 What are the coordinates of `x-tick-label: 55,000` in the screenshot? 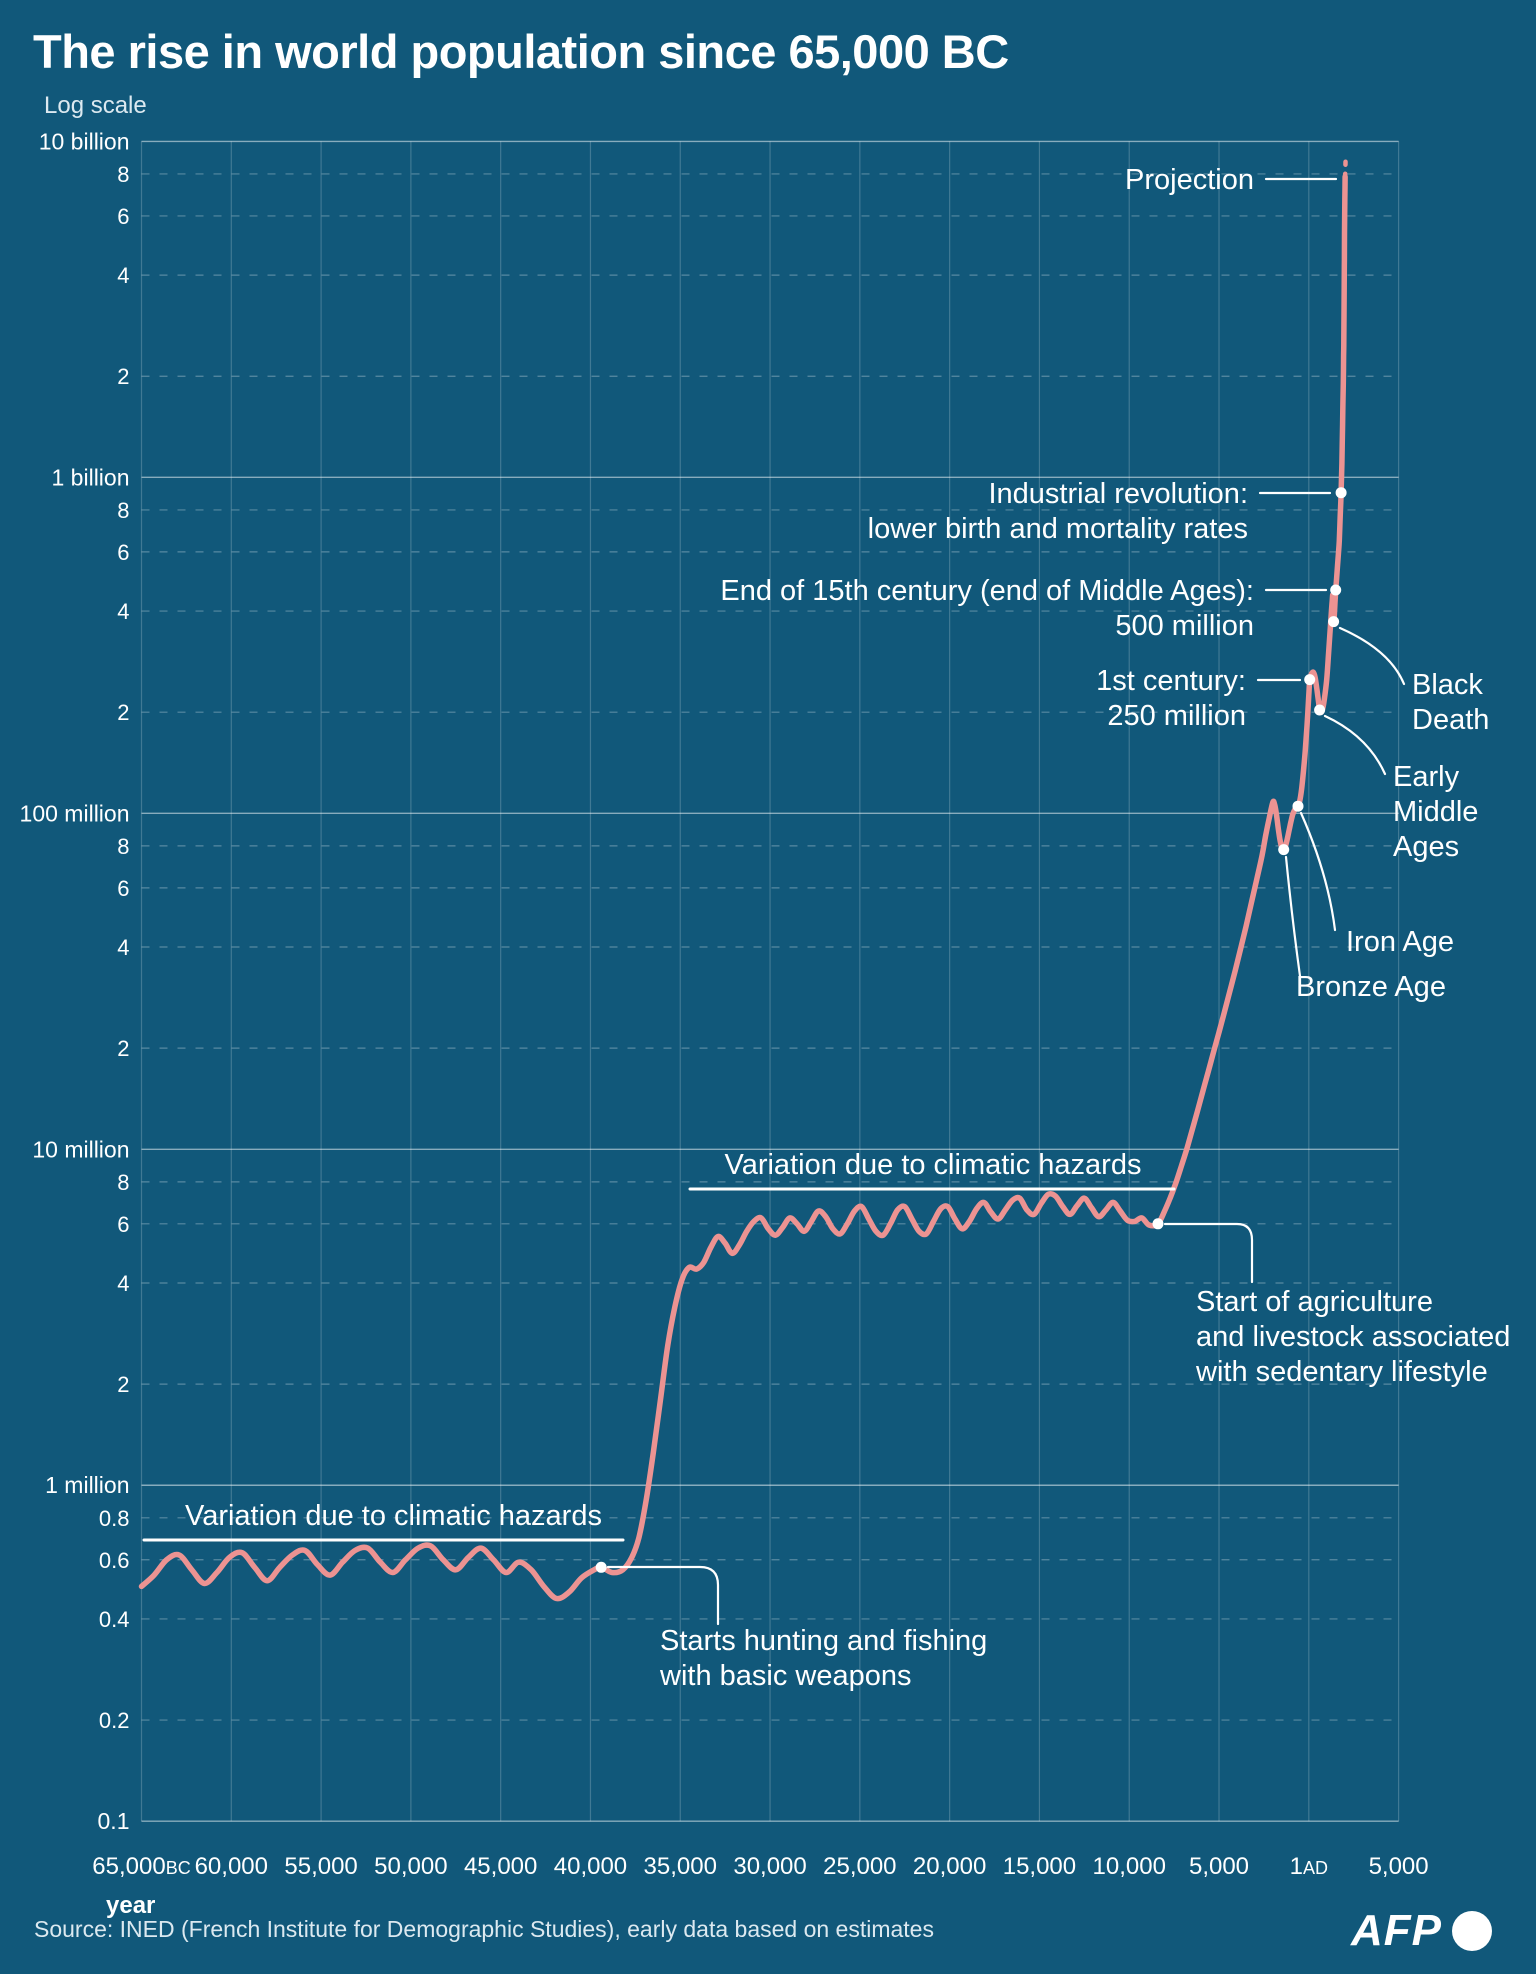 It's located at (320, 1866).